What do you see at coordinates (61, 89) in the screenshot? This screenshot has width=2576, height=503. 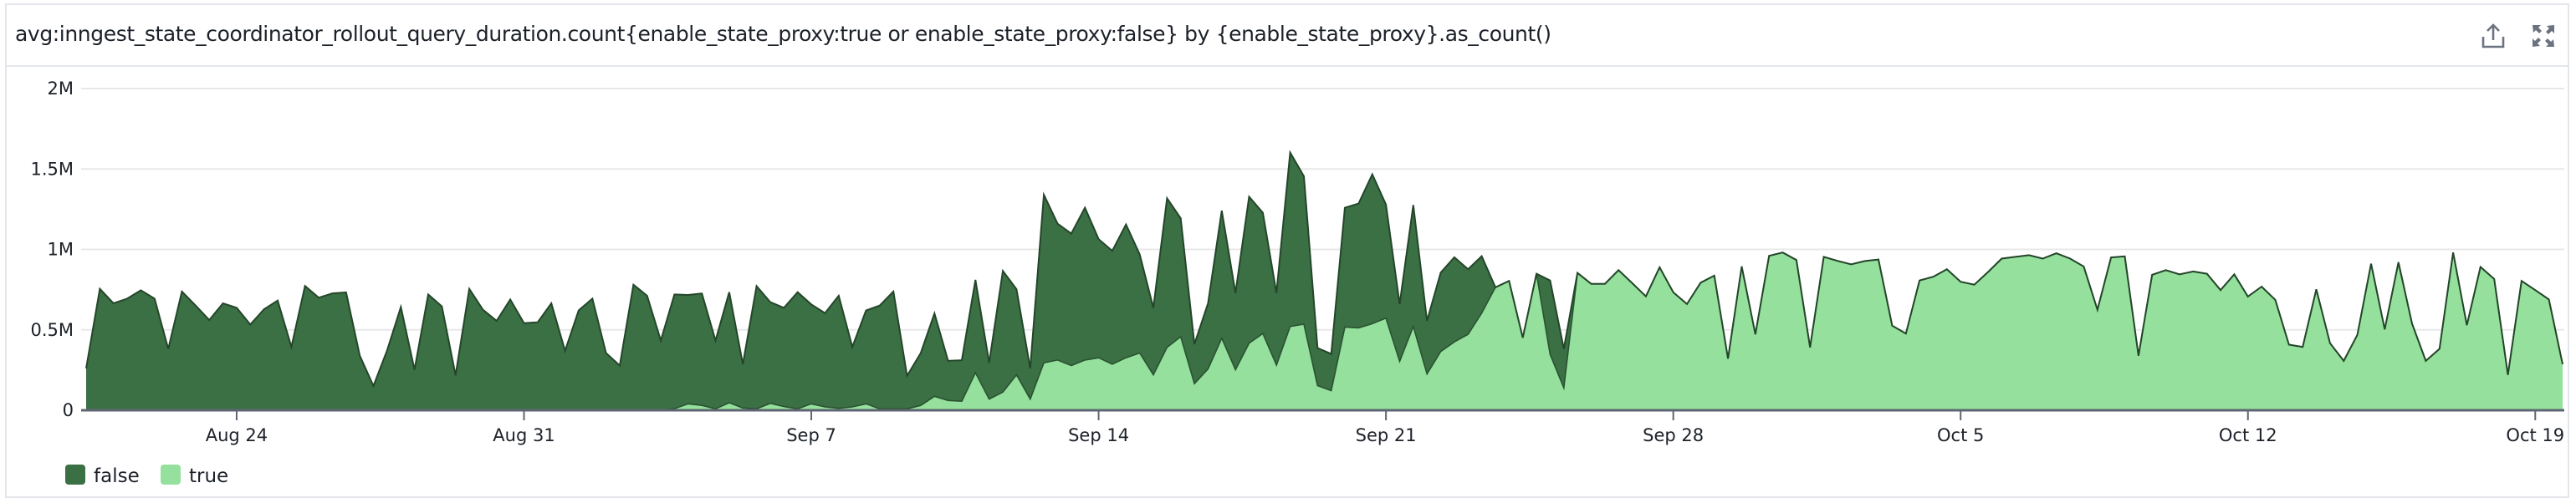 I see `y-tick-label: 2M` at bounding box center [61, 89].